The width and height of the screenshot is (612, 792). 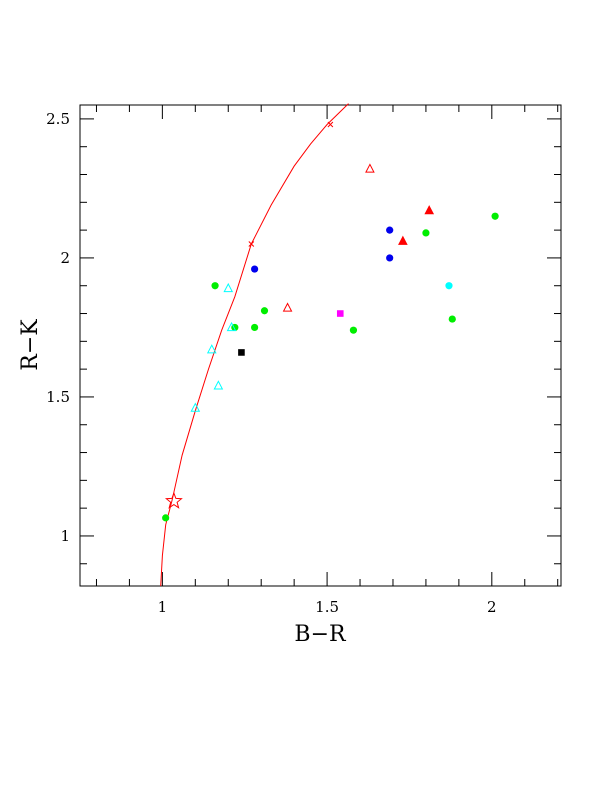 I want to click on y-tick-label: 1.5, so click(x=58, y=397).